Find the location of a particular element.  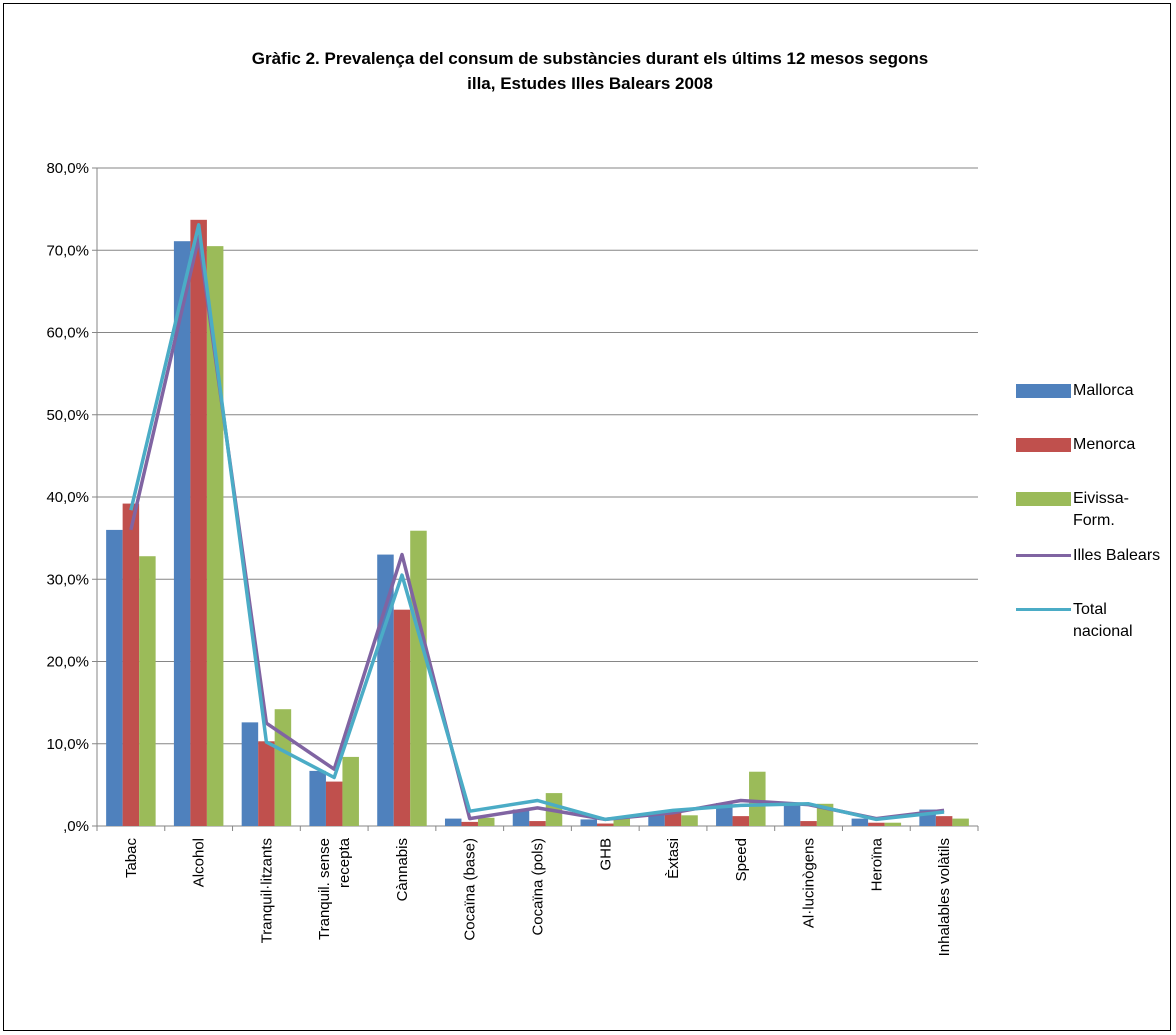

legend-label: Eivissa- Form. is located at coordinates (1123, 510).